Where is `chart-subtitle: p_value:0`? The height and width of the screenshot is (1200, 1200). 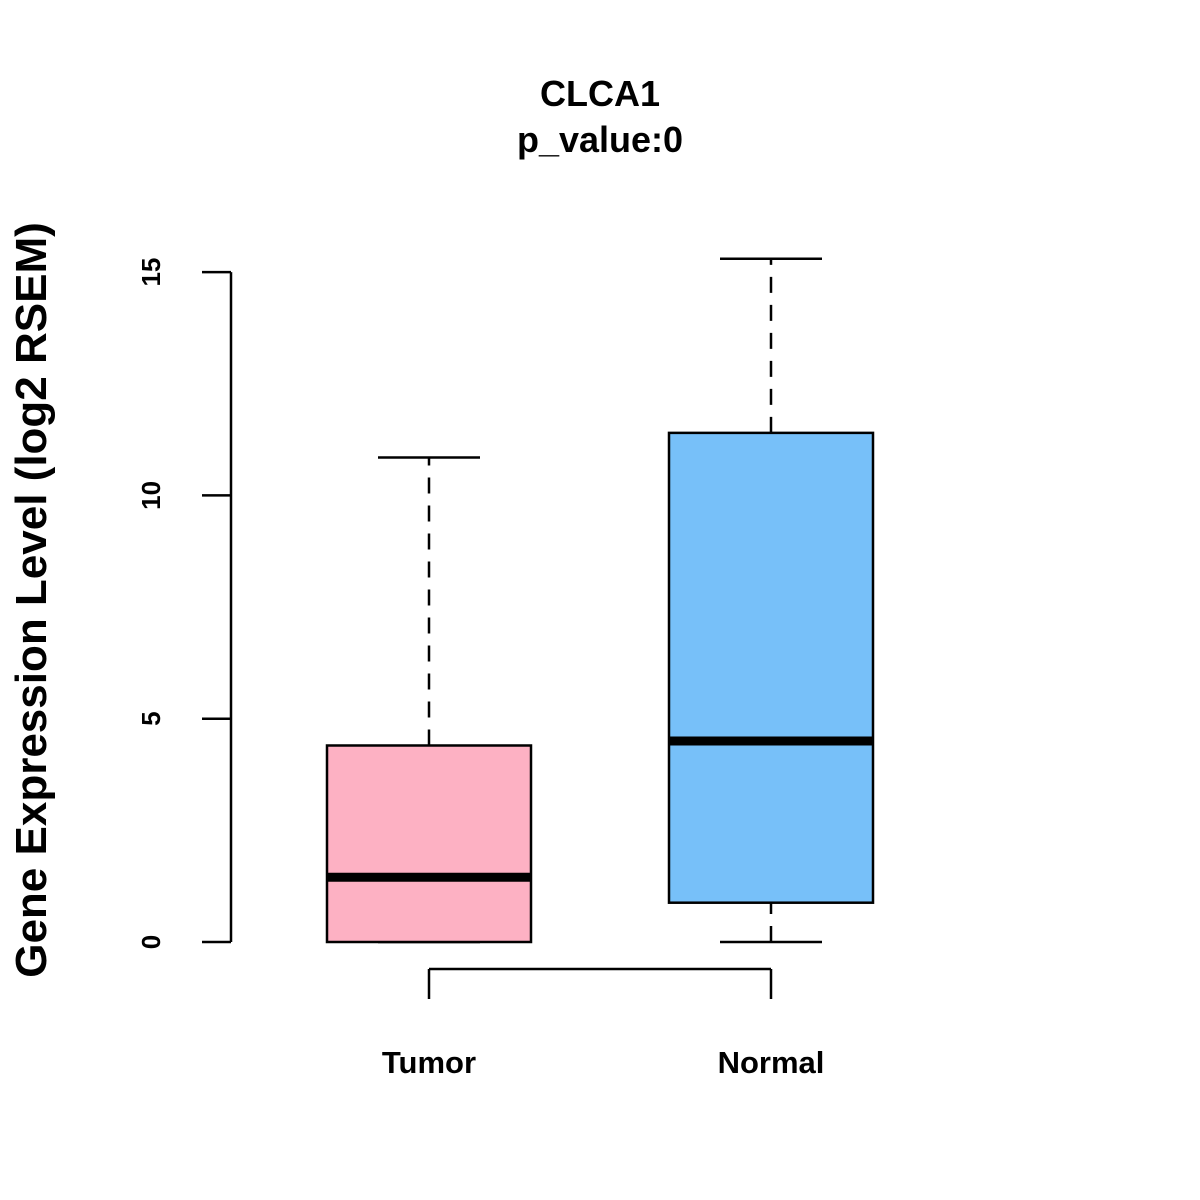
chart-subtitle: p_value:0 is located at coordinates (600, 139).